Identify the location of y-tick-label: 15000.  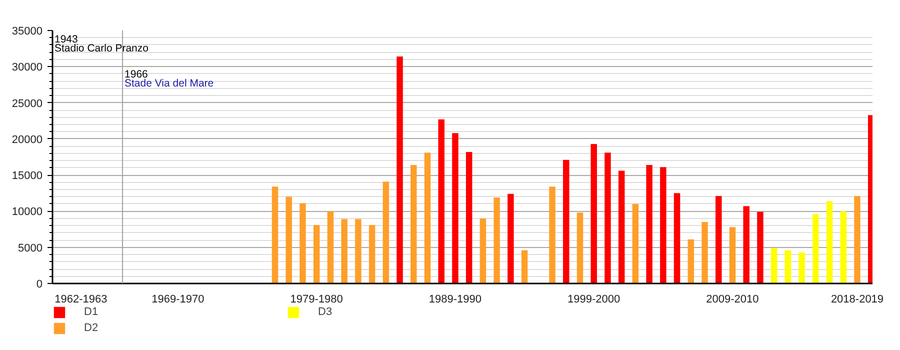
(27, 176).